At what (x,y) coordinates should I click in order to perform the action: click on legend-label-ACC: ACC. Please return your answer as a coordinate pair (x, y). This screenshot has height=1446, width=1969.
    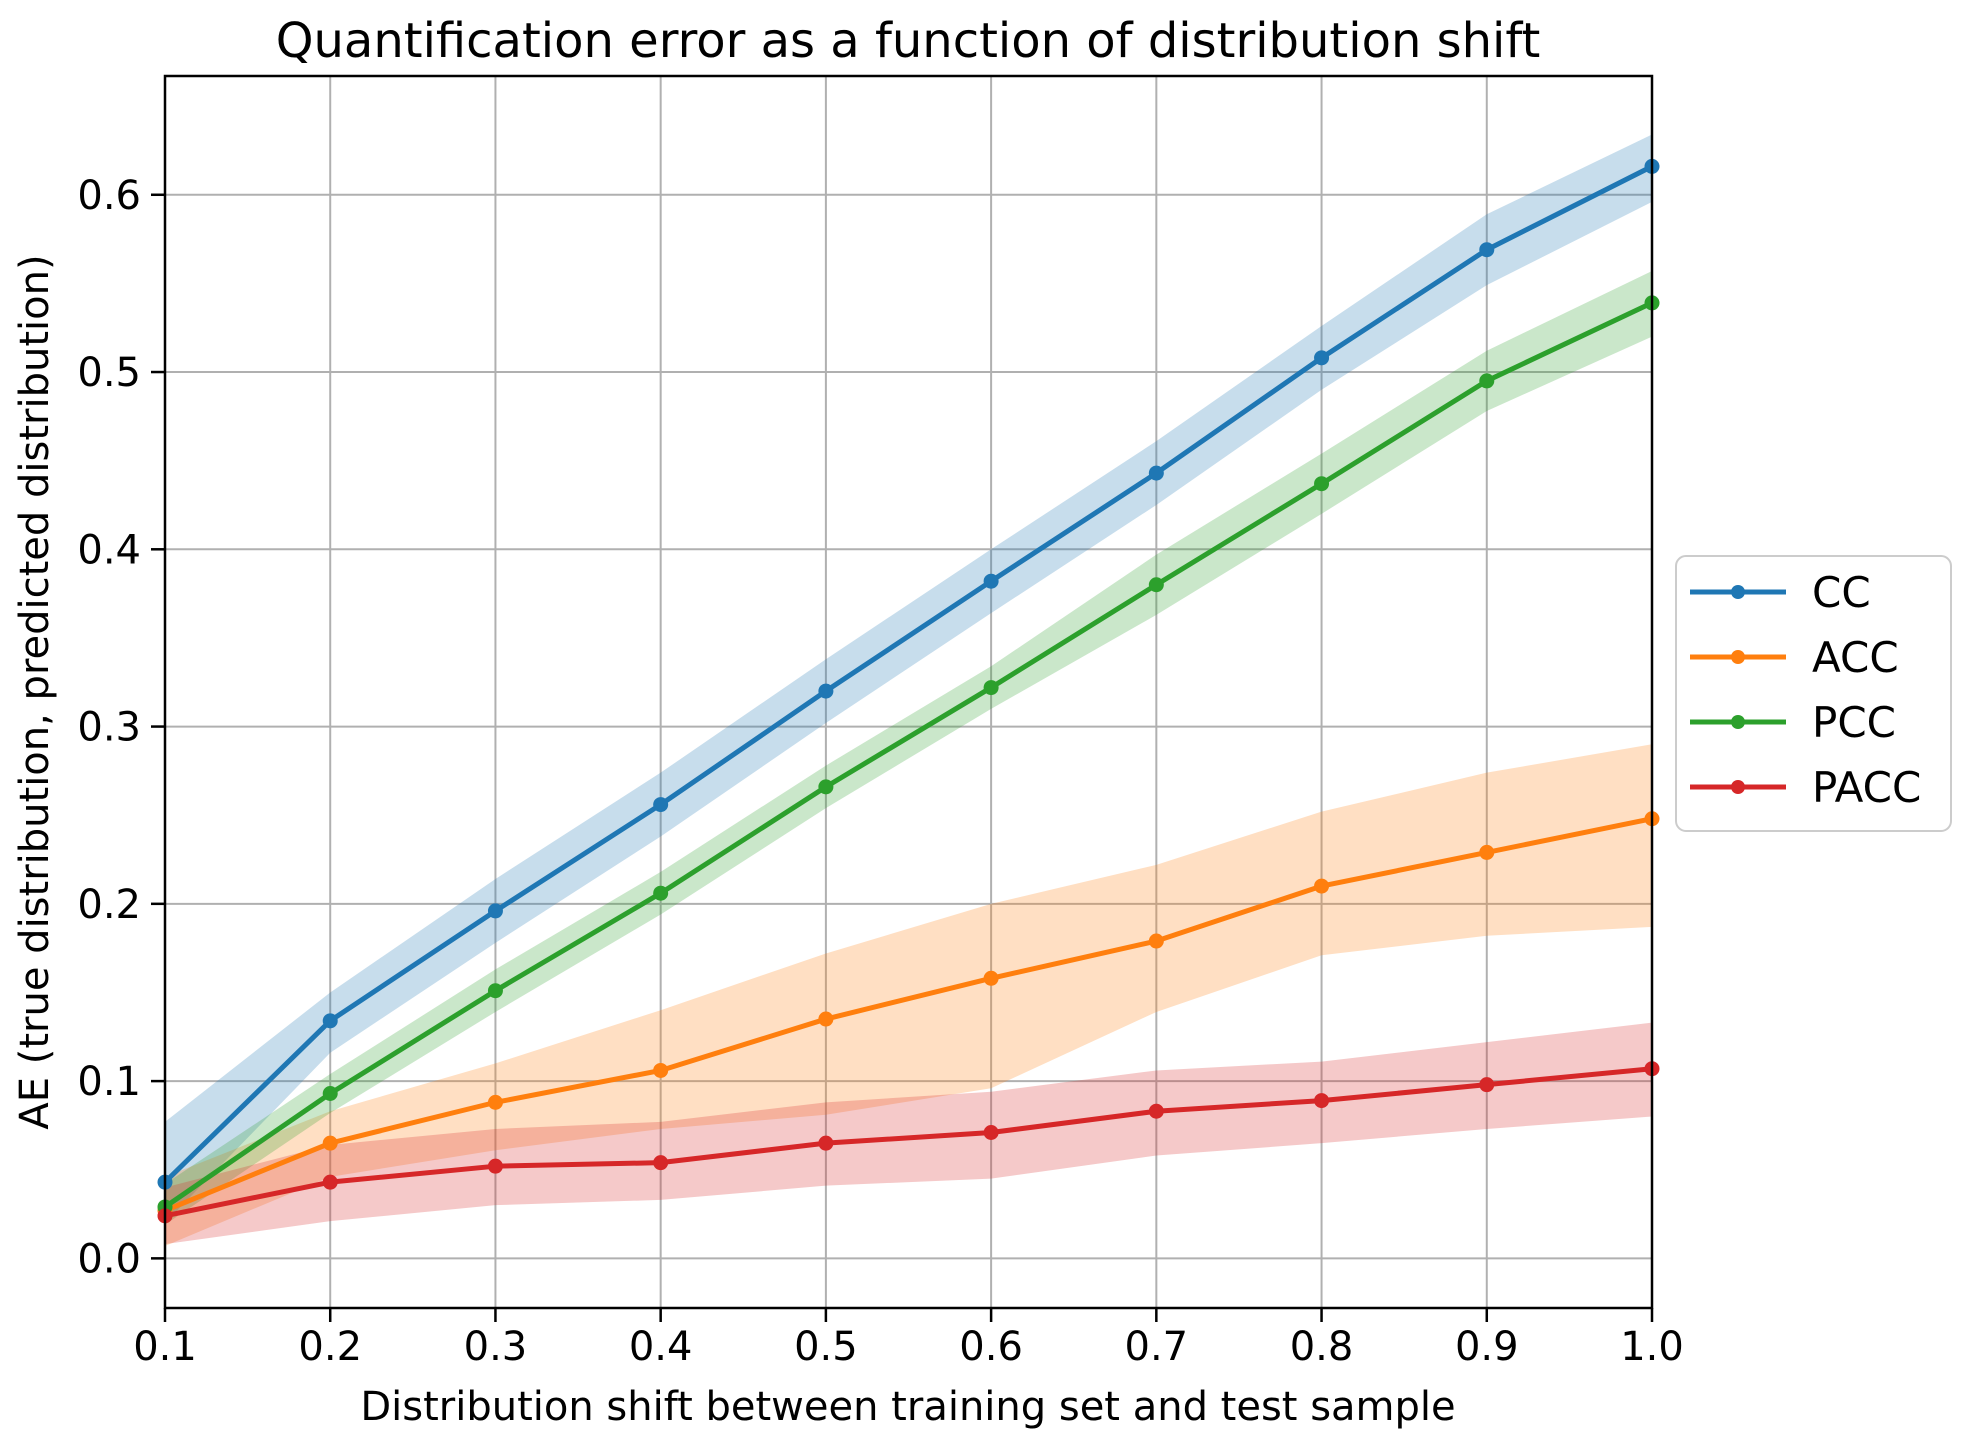
    Looking at the image, I should click on (1855, 657).